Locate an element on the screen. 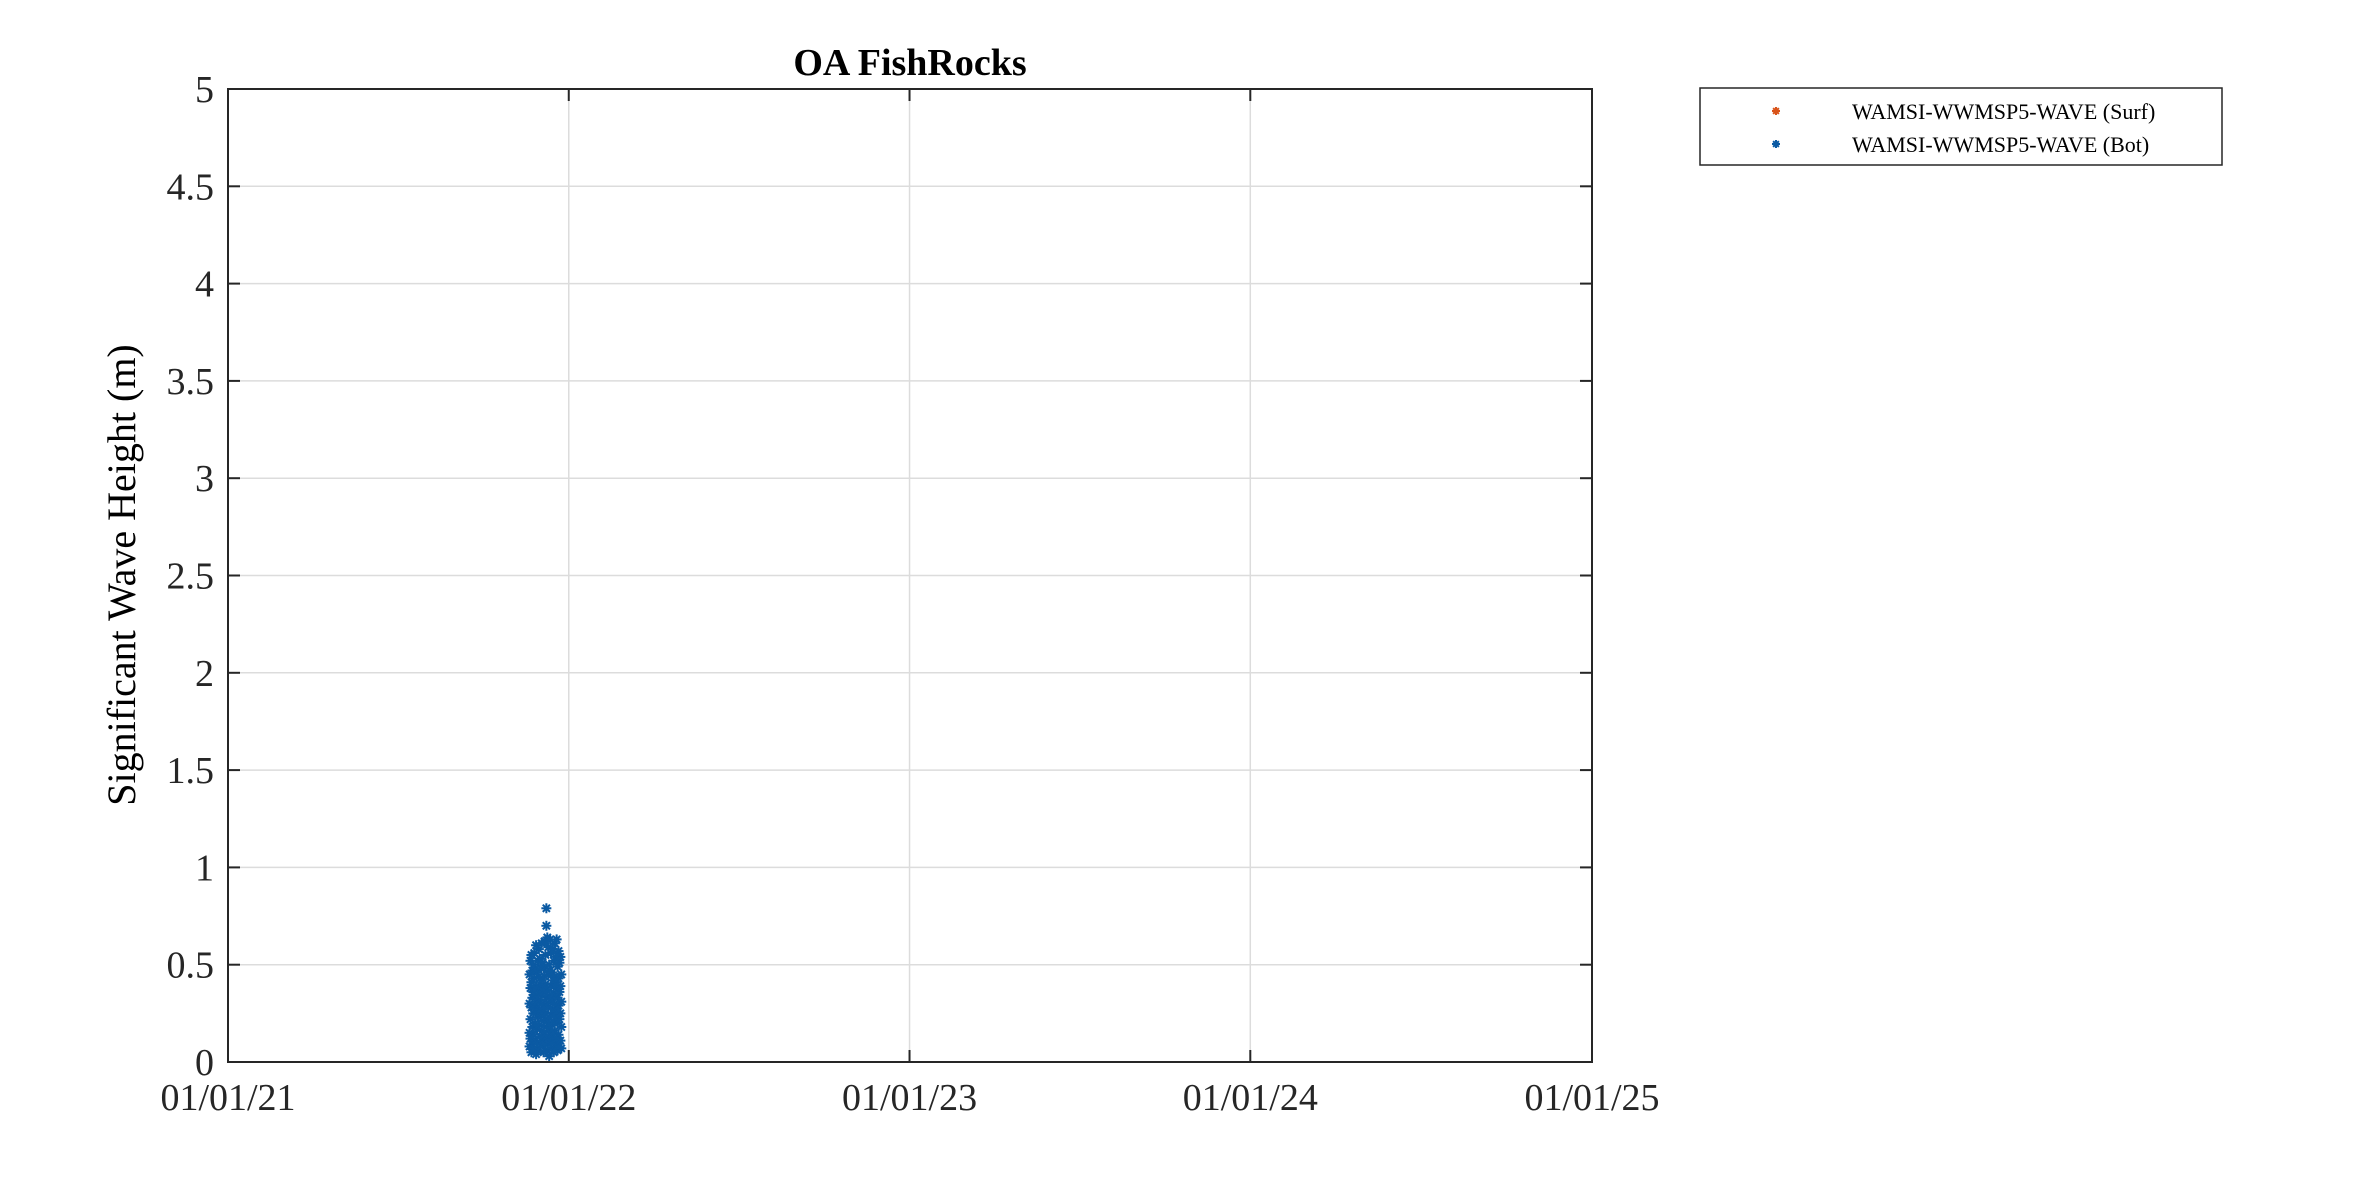 The height and width of the screenshot is (1181, 2362). y-tick-label: 4.5 is located at coordinates (191, 187).